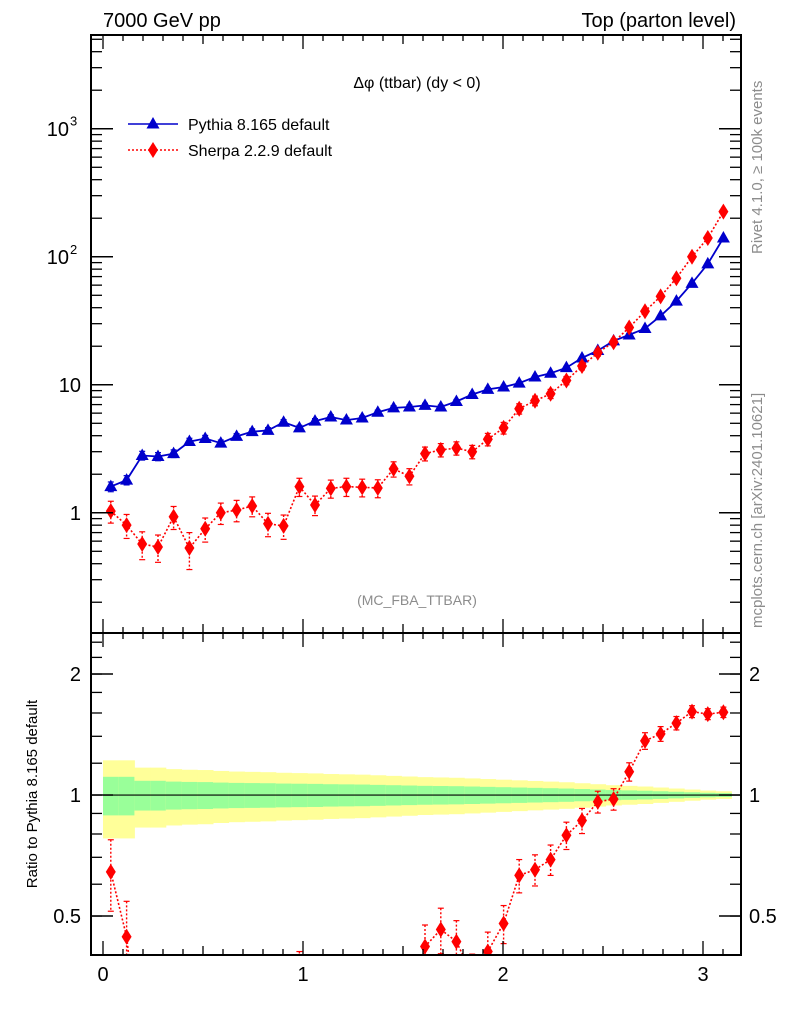 This screenshot has width=786, height=1024. I want to click on legend-sherpa-diamond-marker, so click(153, 150).